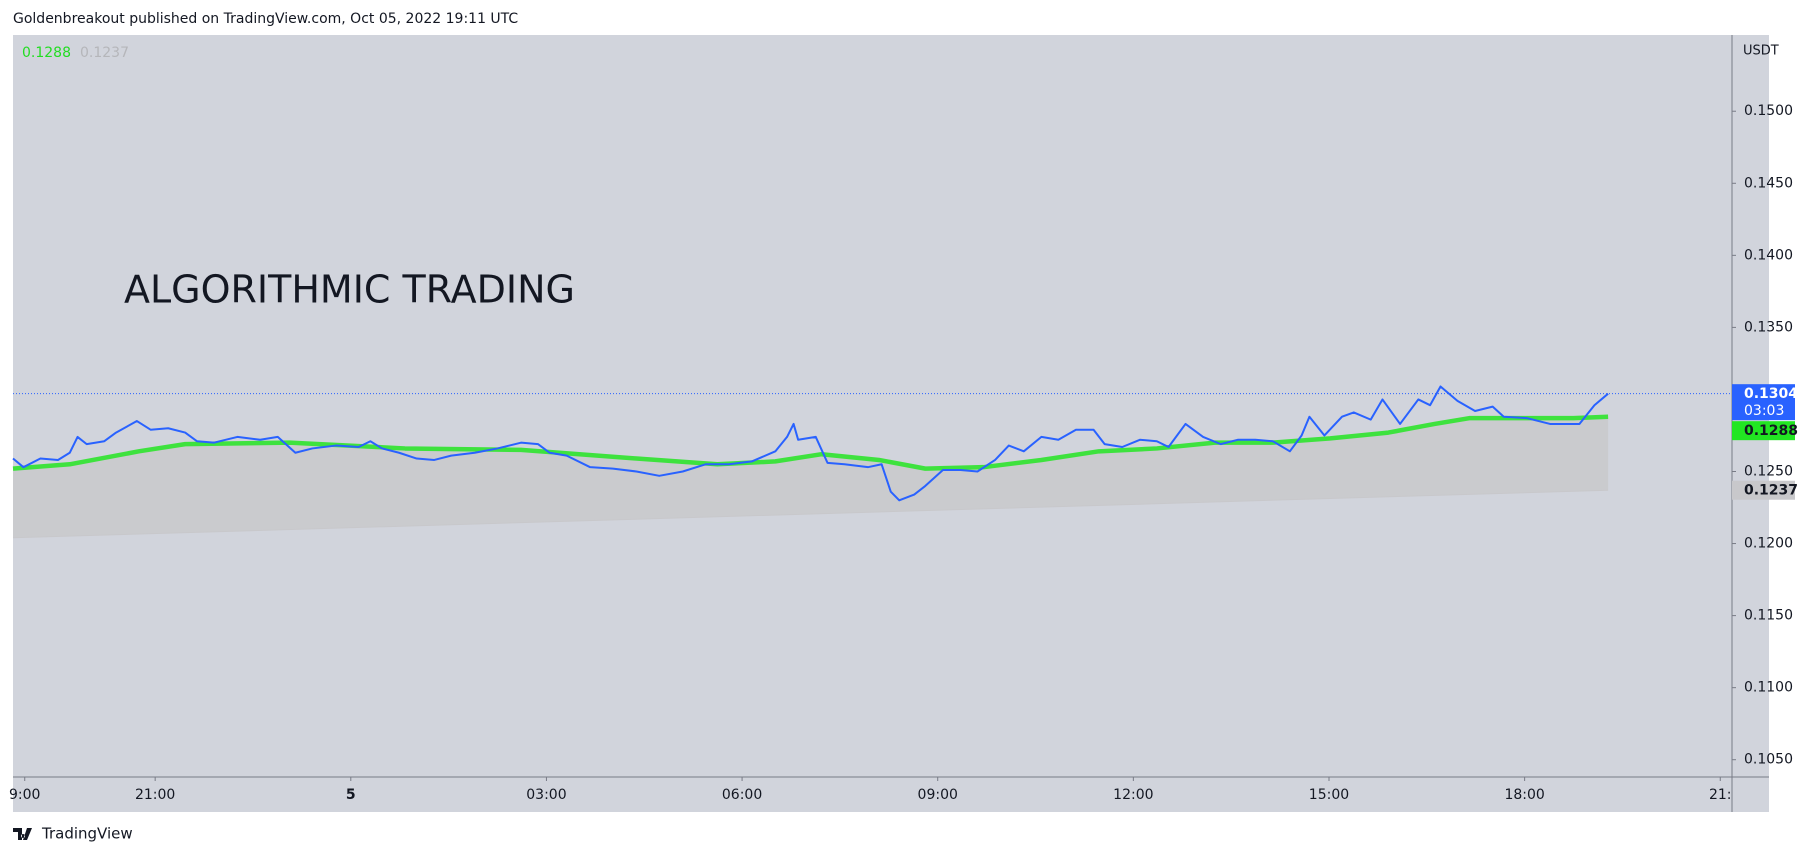 The image size is (1814, 856). I want to click on x-tick-label: 5, so click(351, 795).